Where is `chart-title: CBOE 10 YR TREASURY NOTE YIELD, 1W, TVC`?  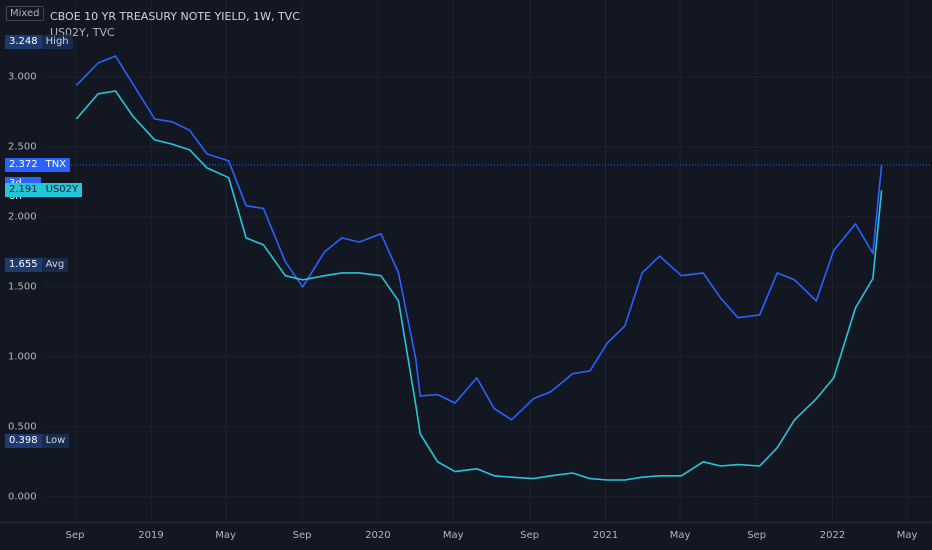
chart-title: CBOE 10 YR TREASURY NOTE YIELD, 1W, TVC is located at coordinates (175, 16).